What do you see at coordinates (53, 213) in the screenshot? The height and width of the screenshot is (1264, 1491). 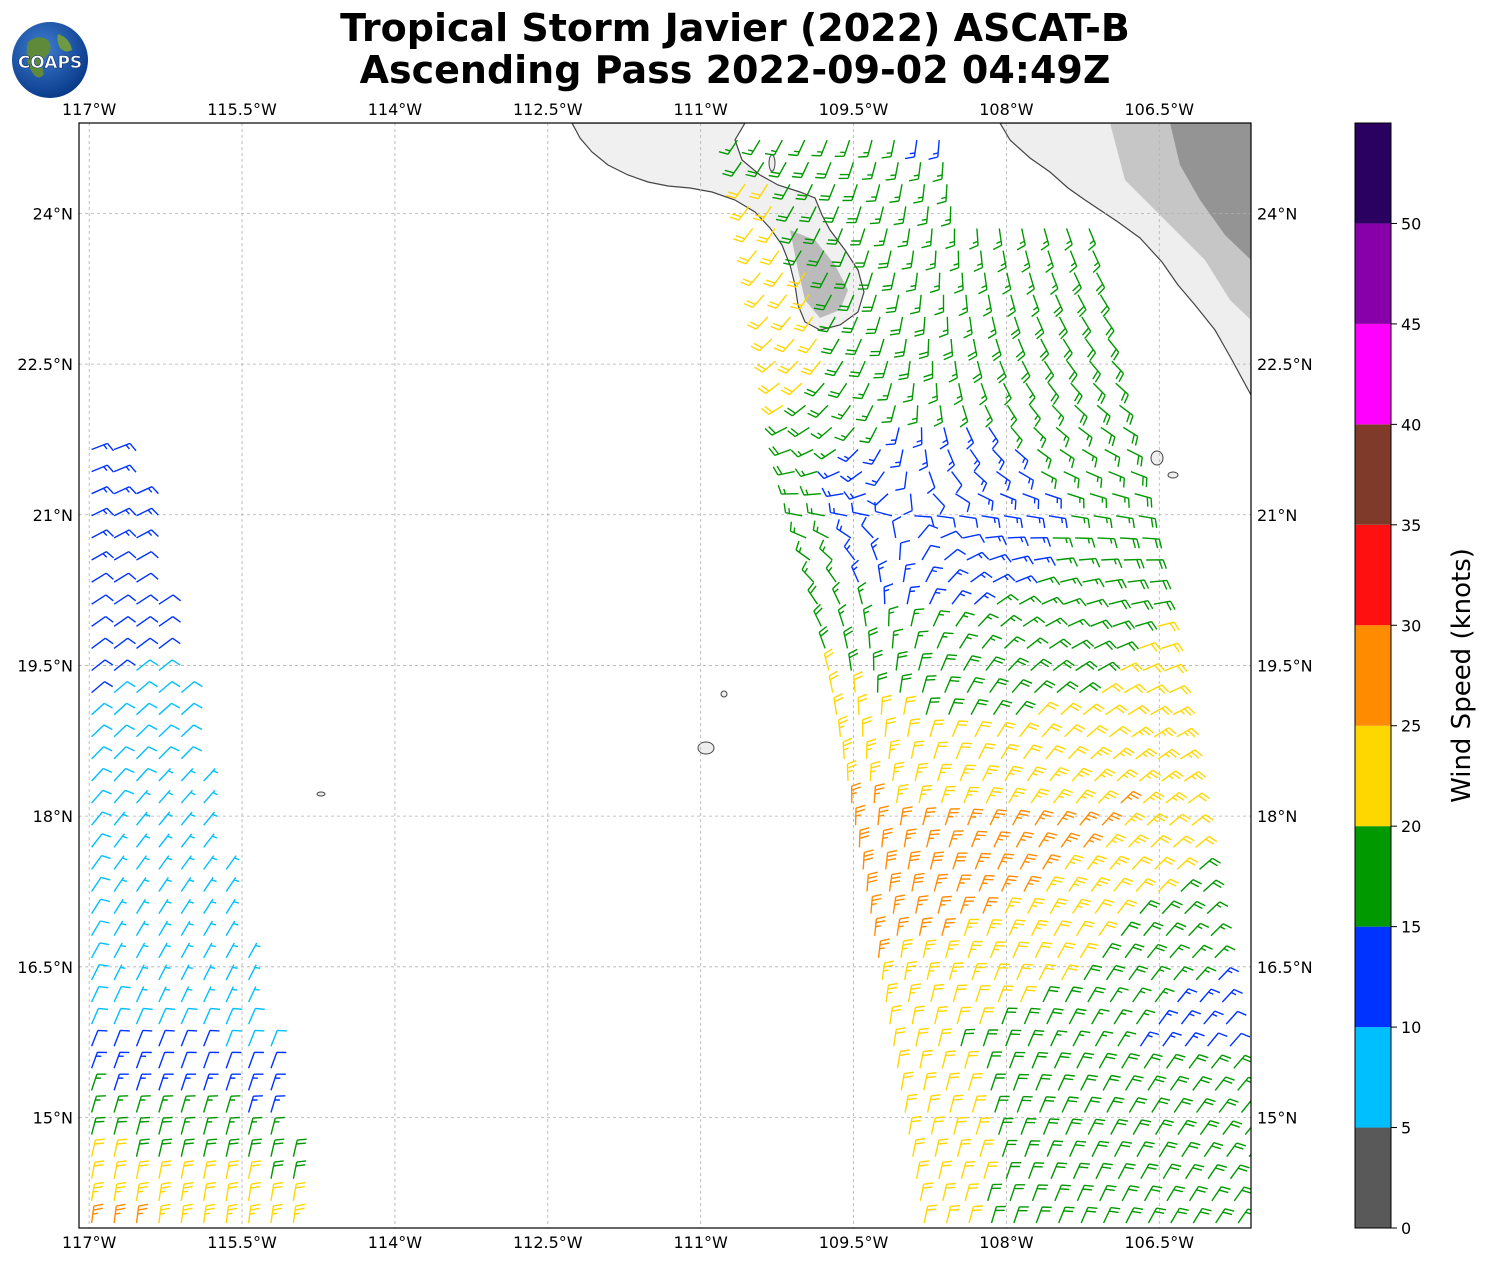 I see `lat-tick-label-left: 24°N` at bounding box center [53, 213].